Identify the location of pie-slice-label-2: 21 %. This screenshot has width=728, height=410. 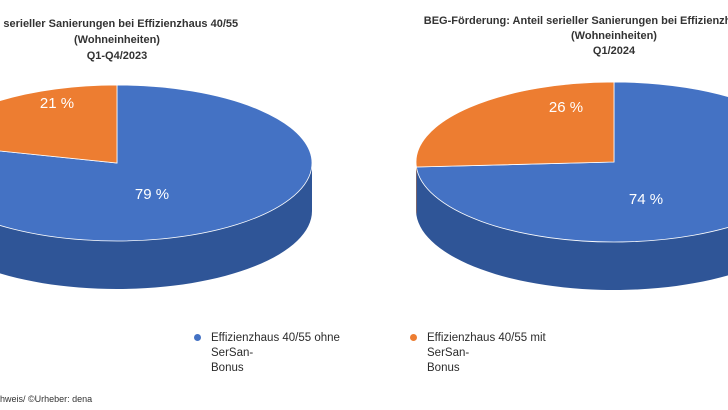
(57, 103).